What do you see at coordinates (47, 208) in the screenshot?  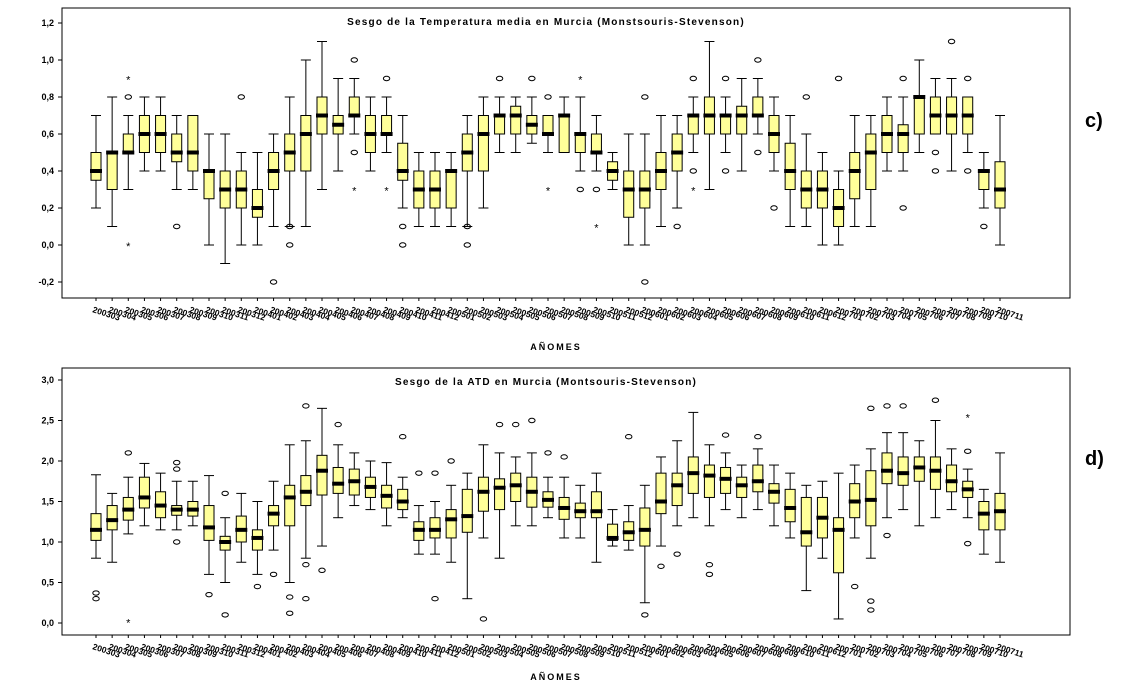 I see `c0-y-tick-label: 0,2` at bounding box center [47, 208].